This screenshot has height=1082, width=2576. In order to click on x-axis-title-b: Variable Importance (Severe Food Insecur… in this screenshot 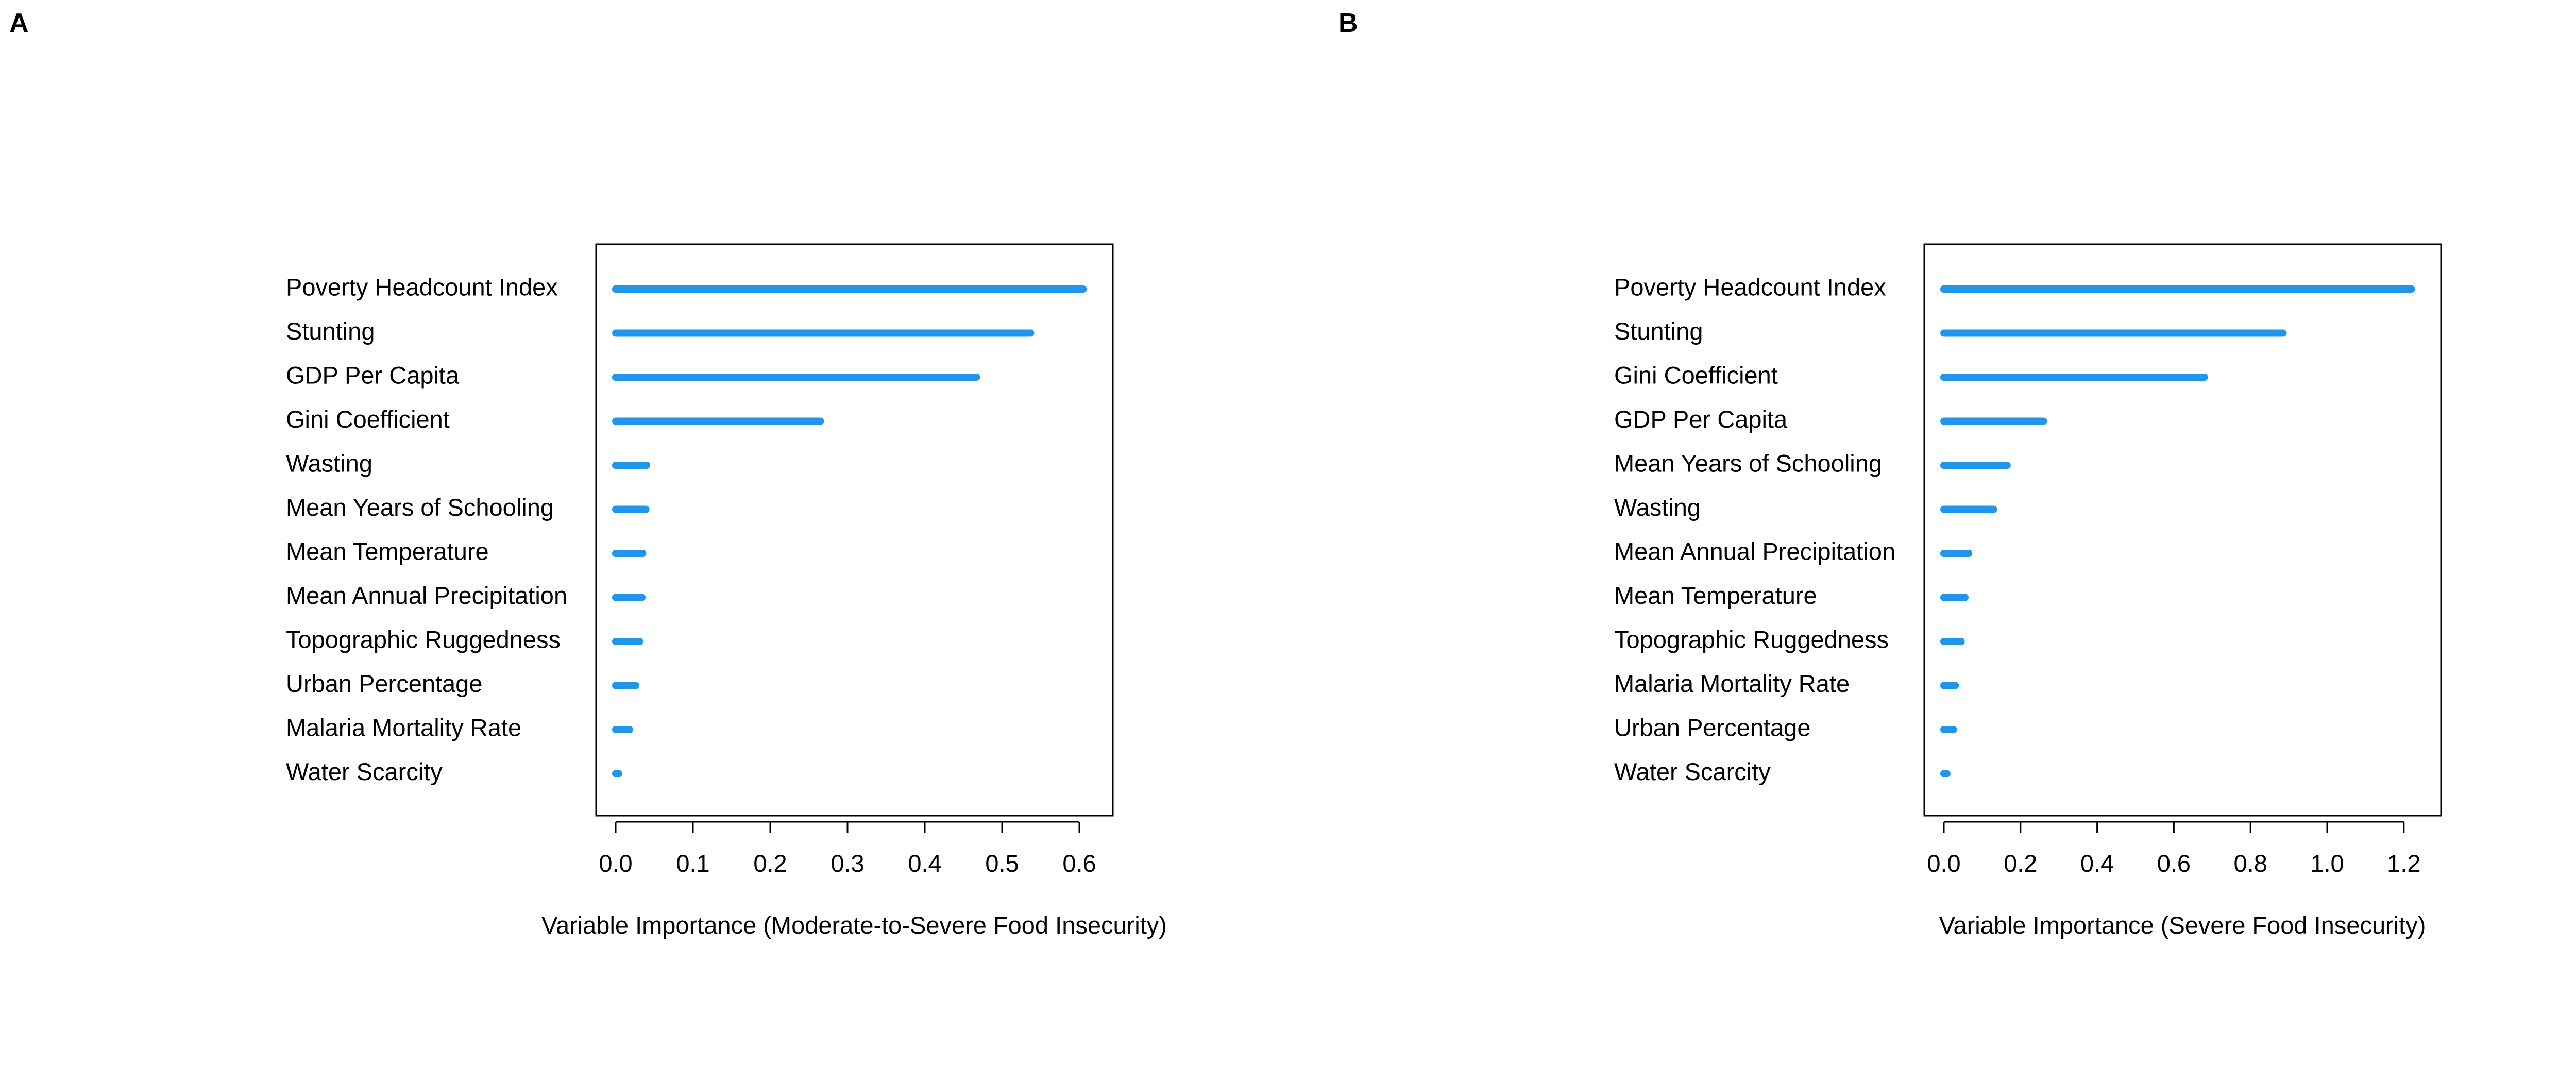, I will do `click(2182, 925)`.